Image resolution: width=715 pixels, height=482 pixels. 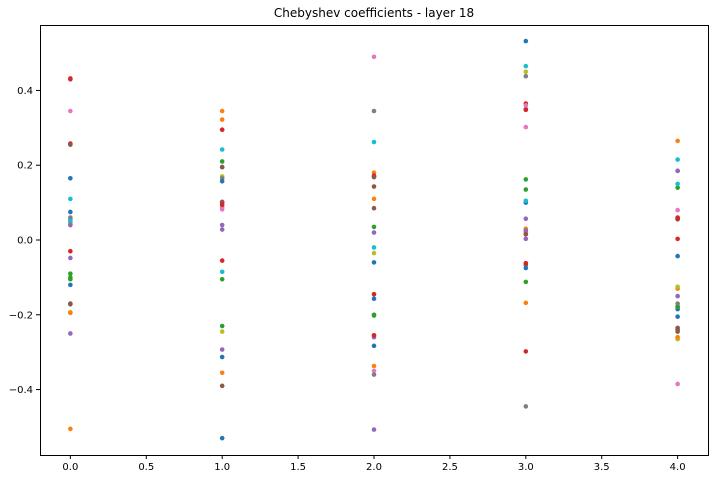 What do you see at coordinates (146, 467) in the screenshot?
I see `x-tick-label: 0.5` at bounding box center [146, 467].